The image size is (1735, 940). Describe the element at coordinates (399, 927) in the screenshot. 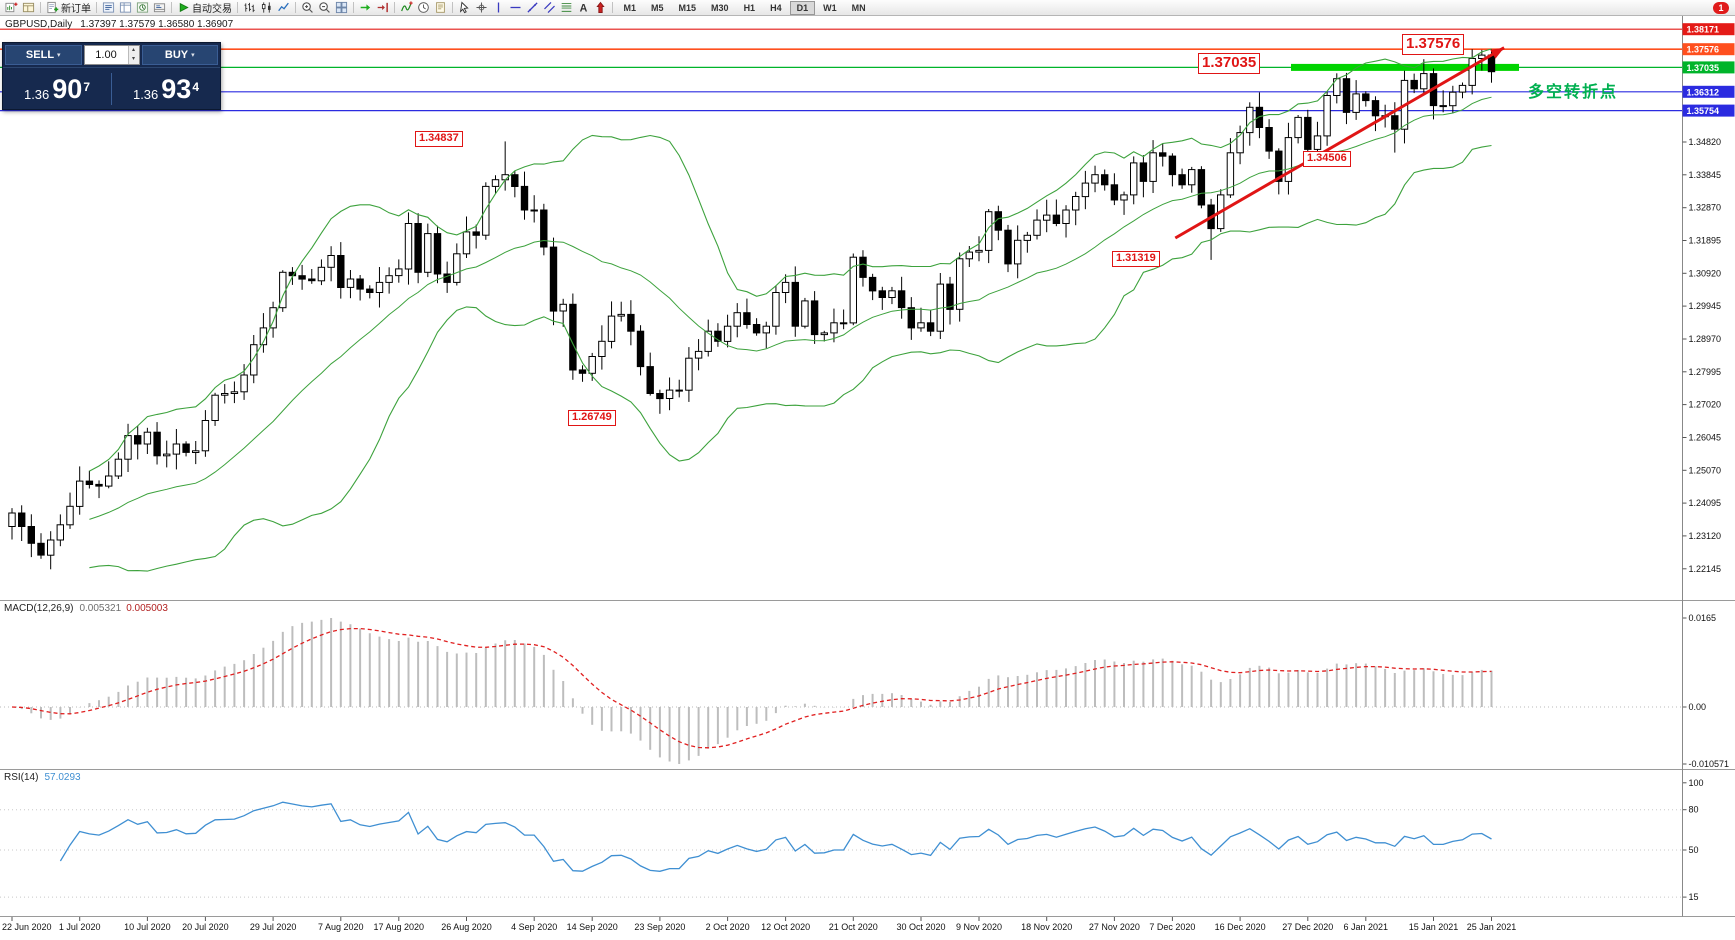

I see `svg-text: 17 Aug 2020` at that location.